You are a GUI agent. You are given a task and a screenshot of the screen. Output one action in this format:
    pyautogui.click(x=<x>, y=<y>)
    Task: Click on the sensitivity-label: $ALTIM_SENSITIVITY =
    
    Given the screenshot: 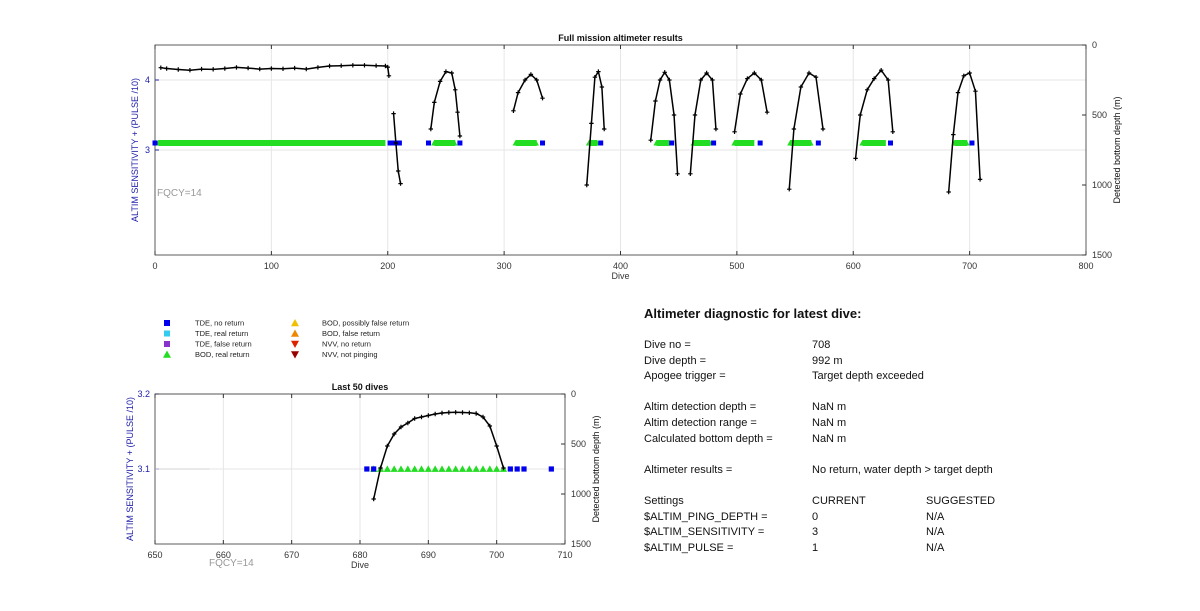 What is the action you would take?
    pyautogui.click(x=704, y=532)
    